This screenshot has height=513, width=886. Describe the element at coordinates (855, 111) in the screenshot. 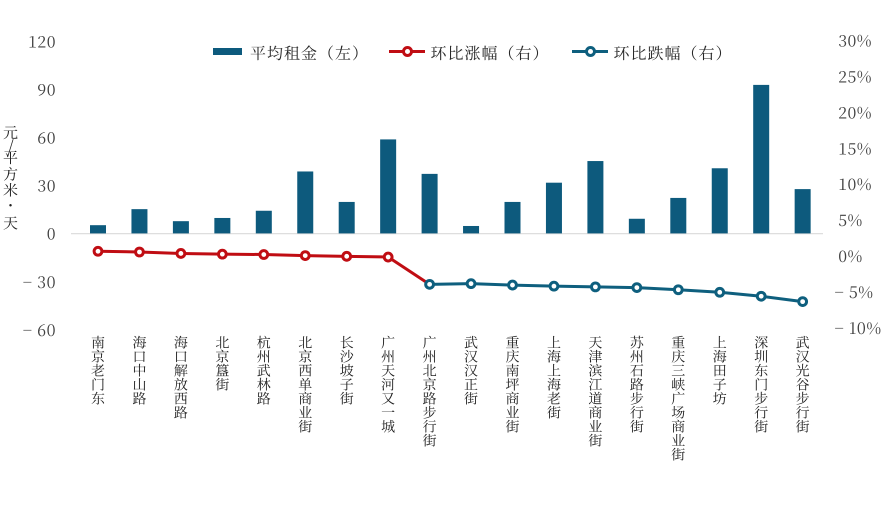

I see `right-axis-tick: 20%` at that location.